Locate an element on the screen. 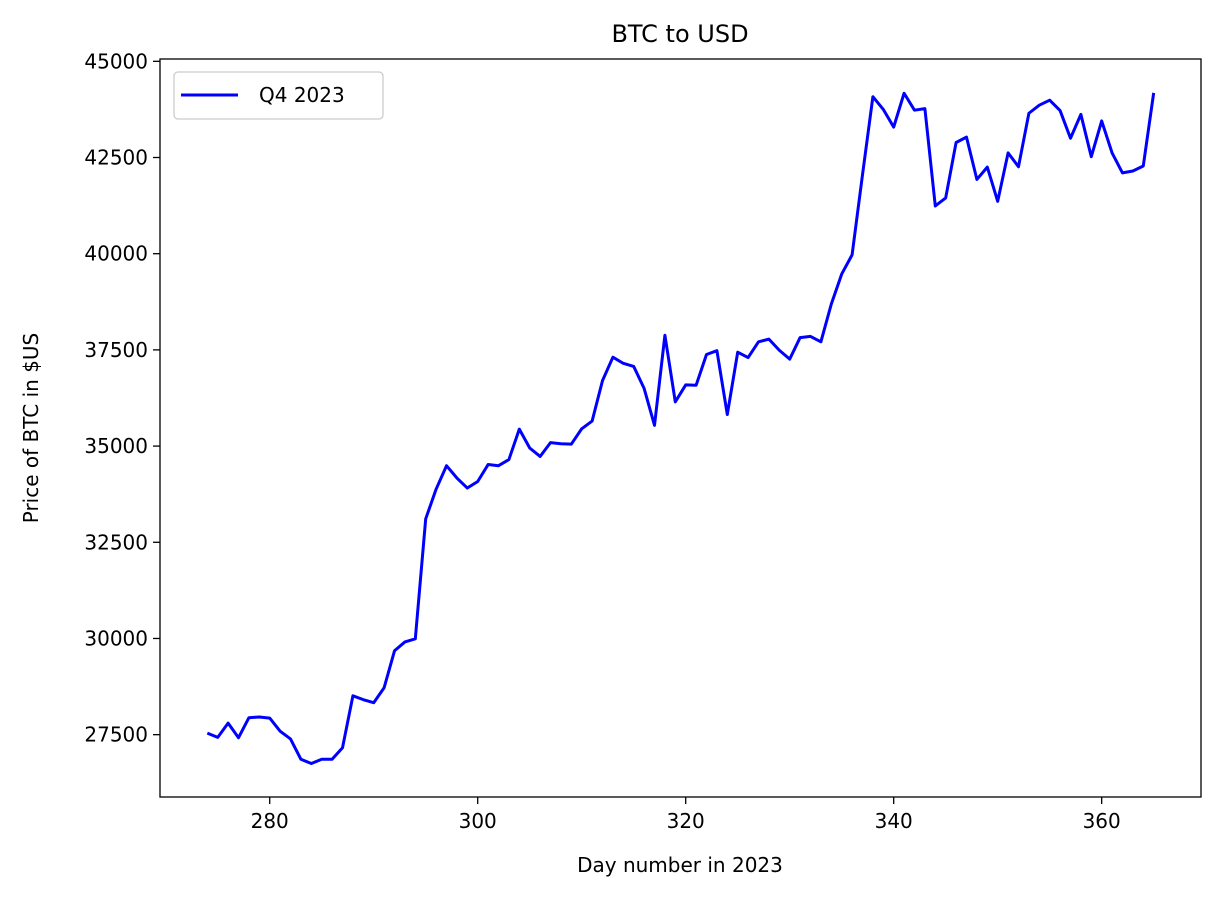  y-tick-label: 42500 is located at coordinates (116, 158).